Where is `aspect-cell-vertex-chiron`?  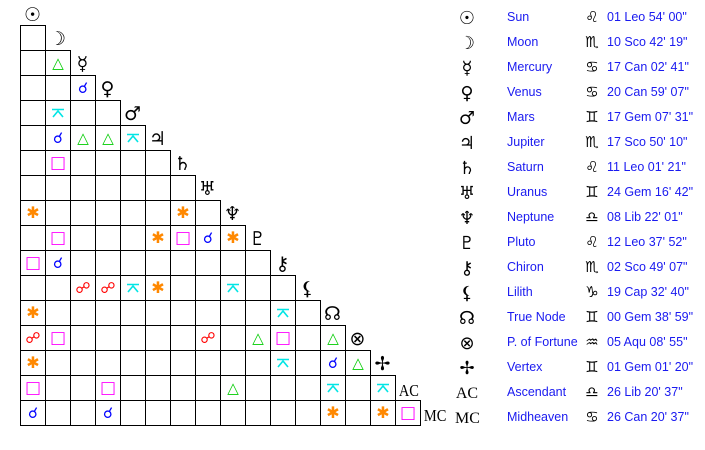
aspect-cell-vertex-chiron is located at coordinates (283, 363).